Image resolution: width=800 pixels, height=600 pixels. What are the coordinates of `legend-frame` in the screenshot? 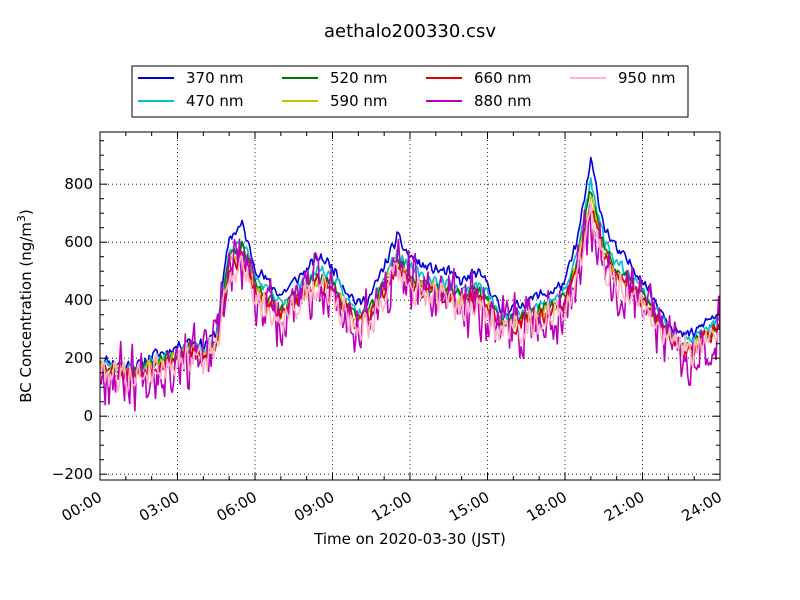 It's located at (410, 91).